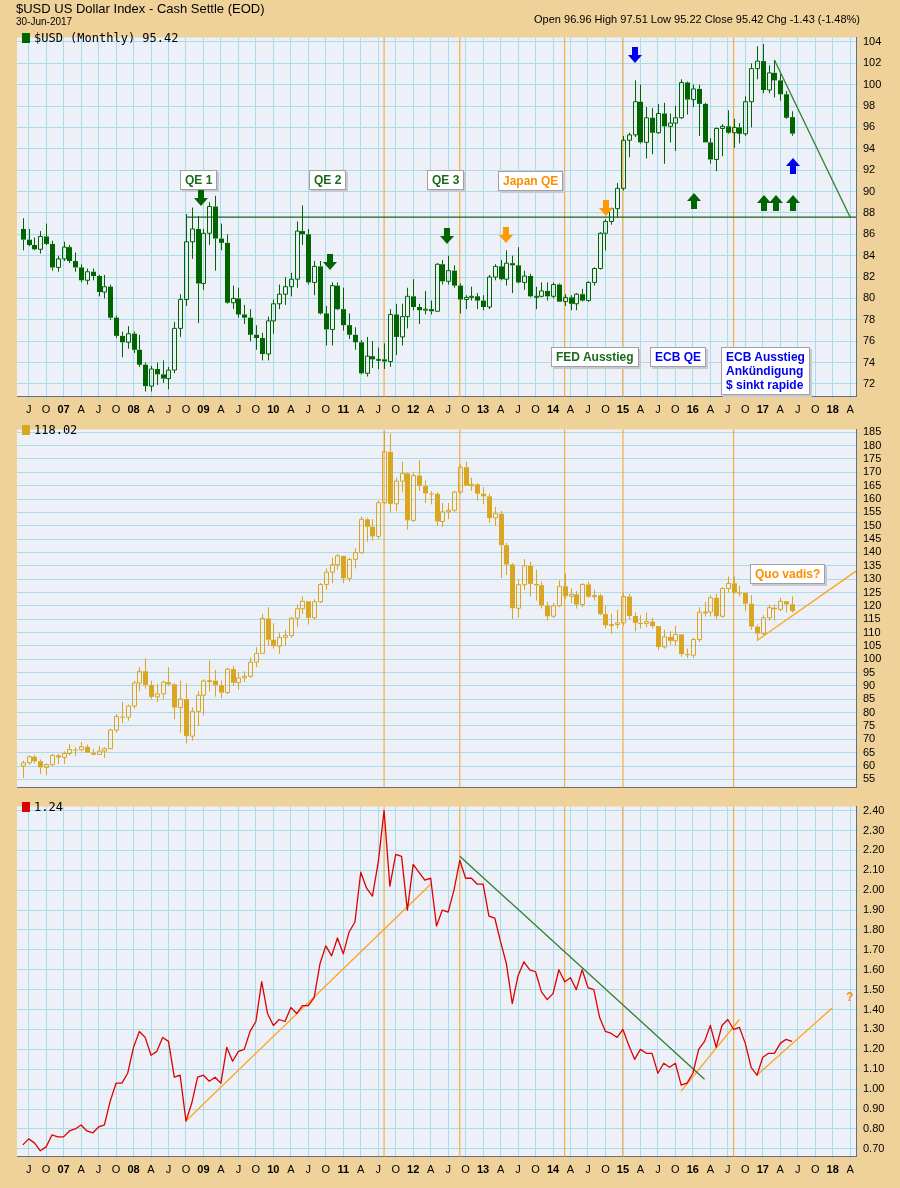 This screenshot has width=900, height=1188. What do you see at coordinates (874, 1008) in the screenshot?
I see `y-tick-label: 1.40` at bounding box center [874, 1008].